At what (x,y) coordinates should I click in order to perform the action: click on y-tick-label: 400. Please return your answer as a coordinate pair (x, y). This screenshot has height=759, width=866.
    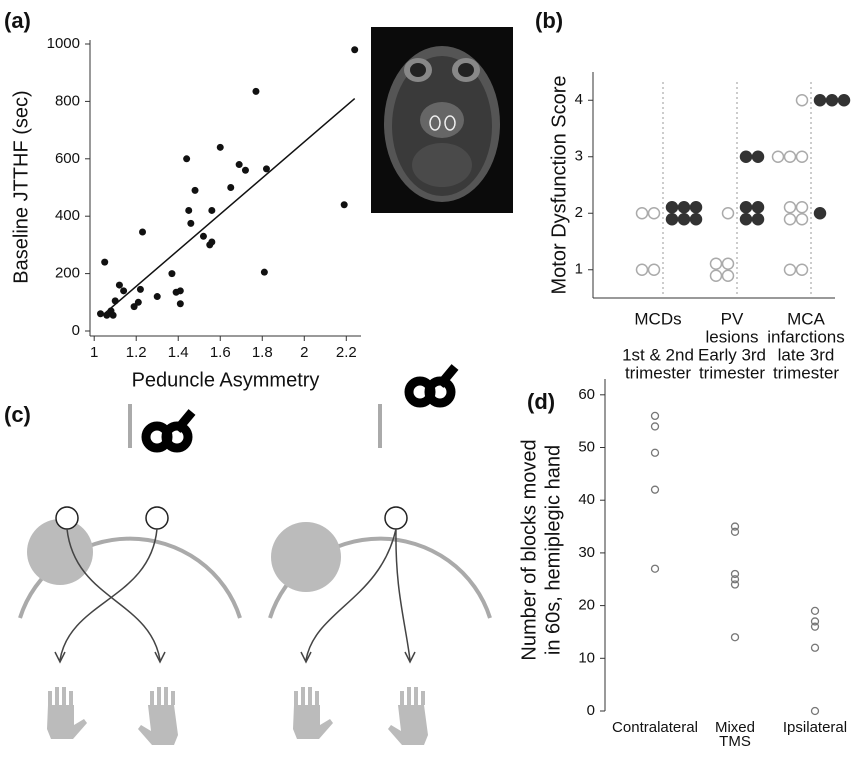
    Looking at the image, I should click on (67, 215).